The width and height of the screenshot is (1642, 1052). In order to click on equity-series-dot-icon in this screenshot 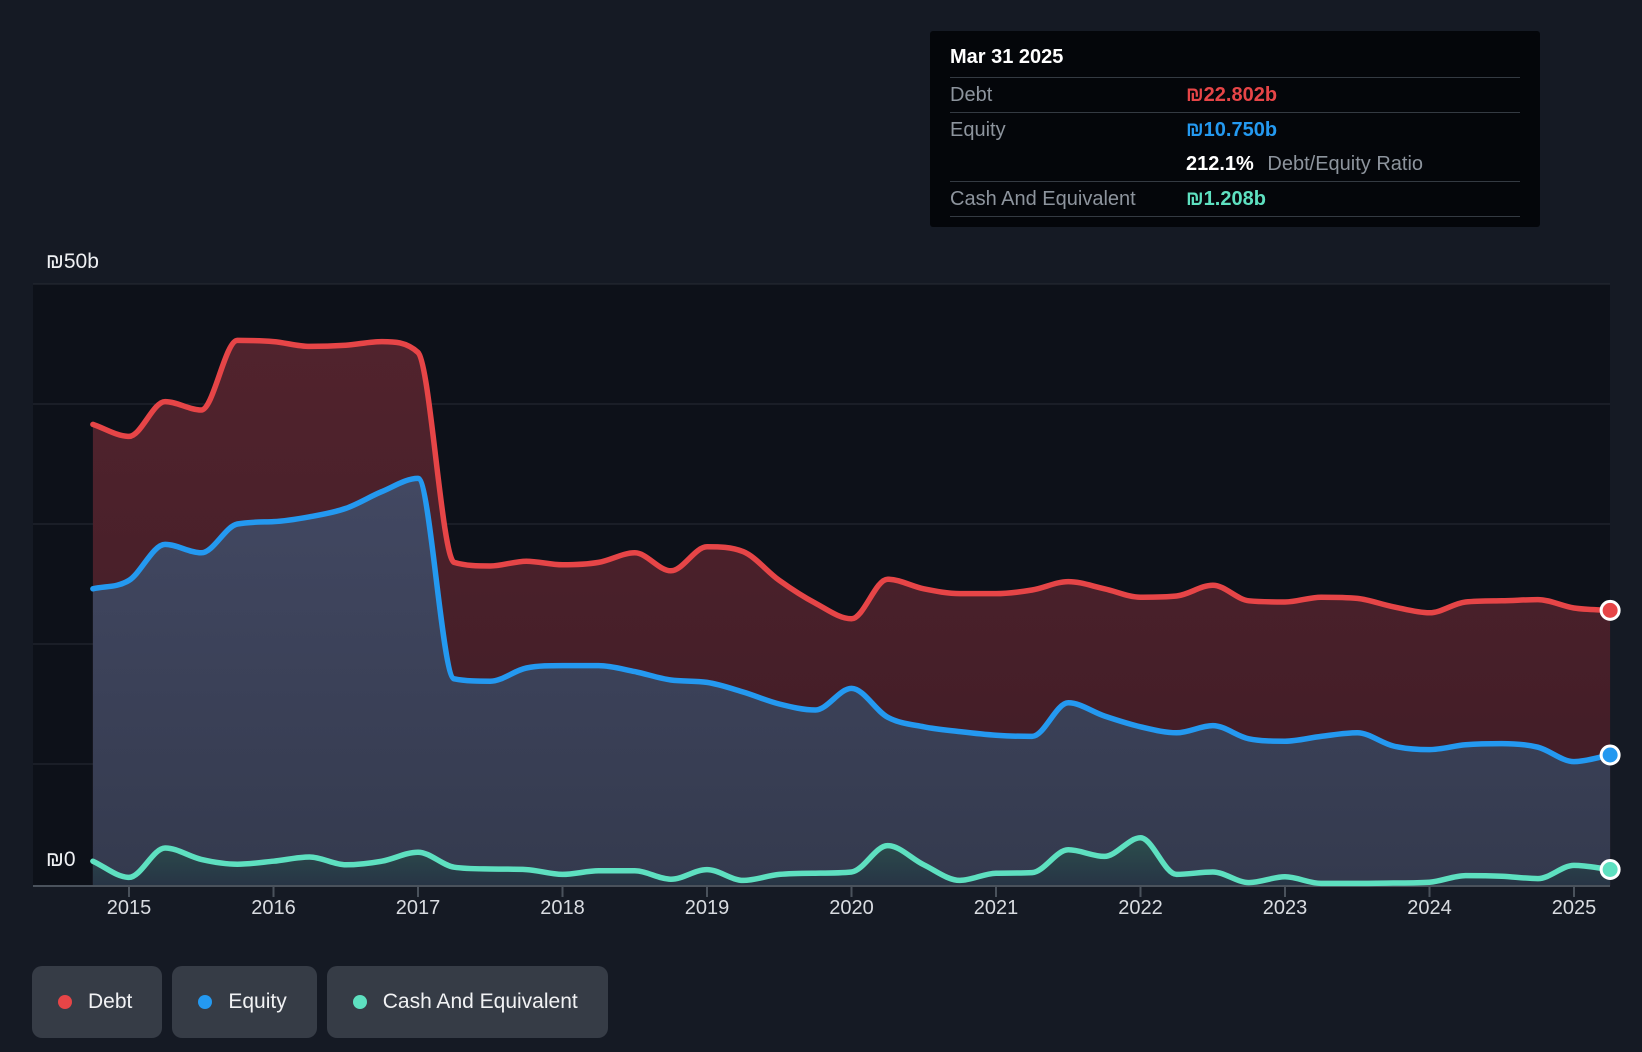, I will do `click(205, 1002)`.